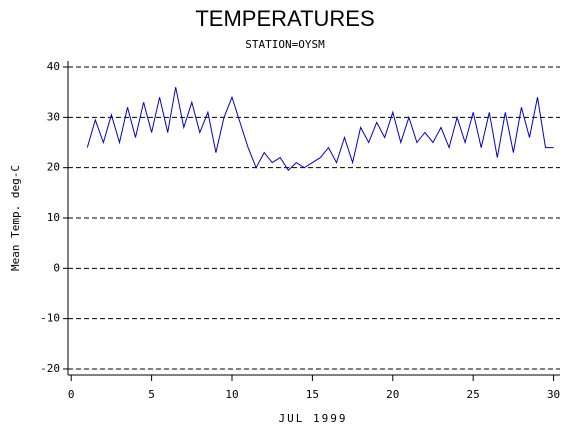 This screenshot has height=430, width=570. What do you see at coordinates (71, 394) in the screenshot?
I see `x-tick-label: 0` at bounding box center [71, 394].